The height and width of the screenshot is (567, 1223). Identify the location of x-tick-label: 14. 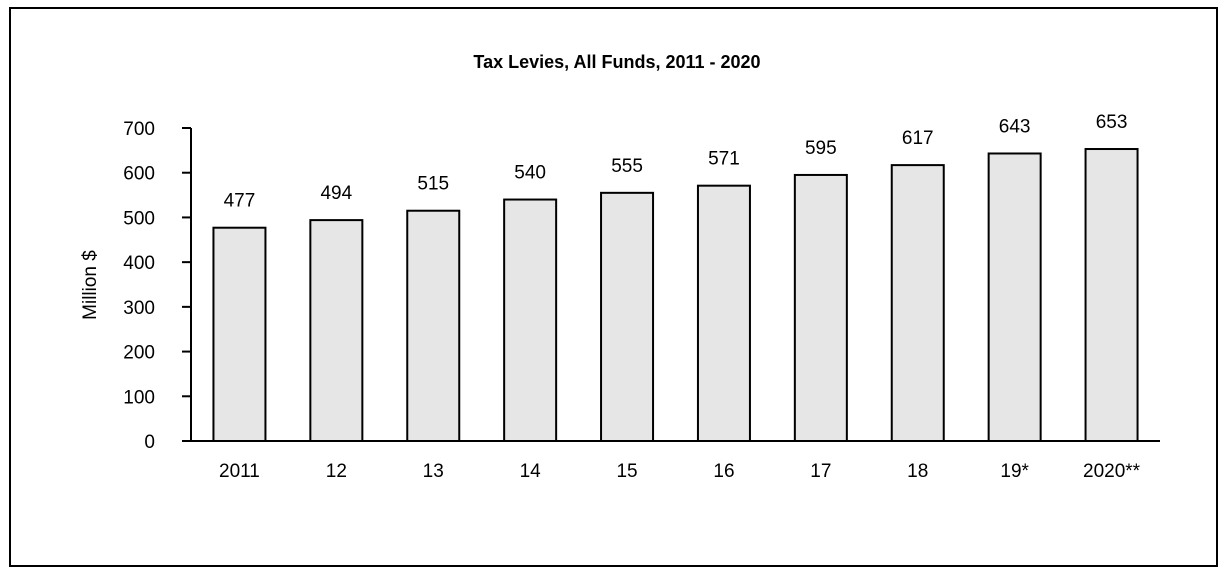
(531, 471).